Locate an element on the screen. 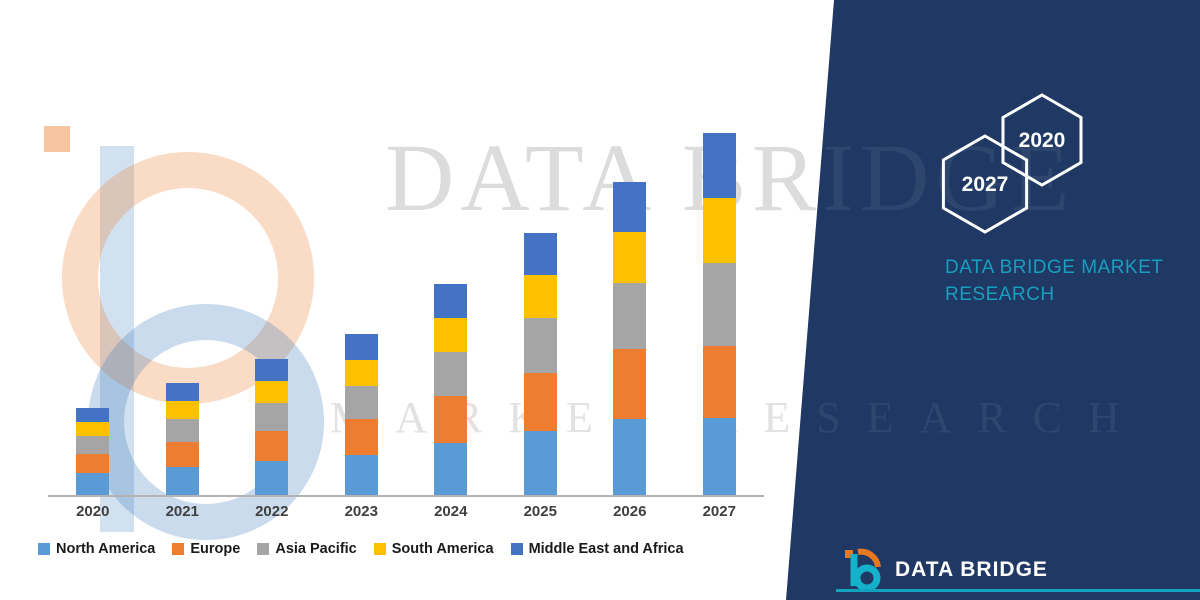  stacked-bar-2025 is located at coordinates (540, 364).